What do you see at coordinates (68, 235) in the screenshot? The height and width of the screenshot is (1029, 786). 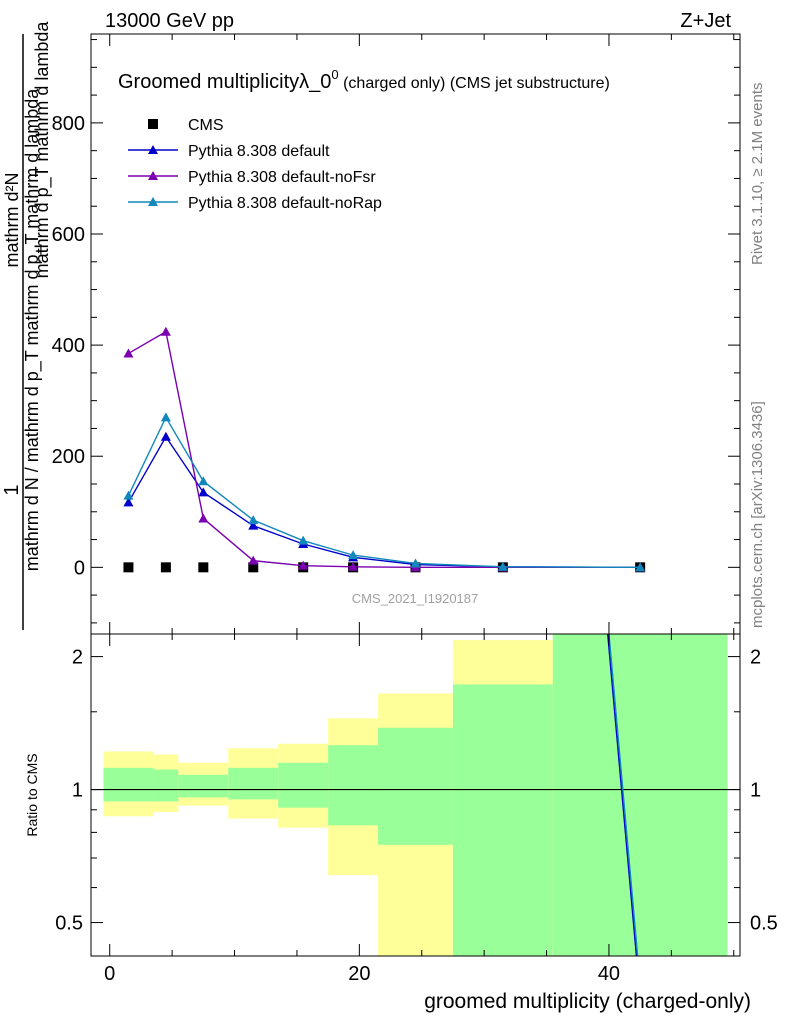 I see `y-tick-label: 600` at bounding box center [68, 235].